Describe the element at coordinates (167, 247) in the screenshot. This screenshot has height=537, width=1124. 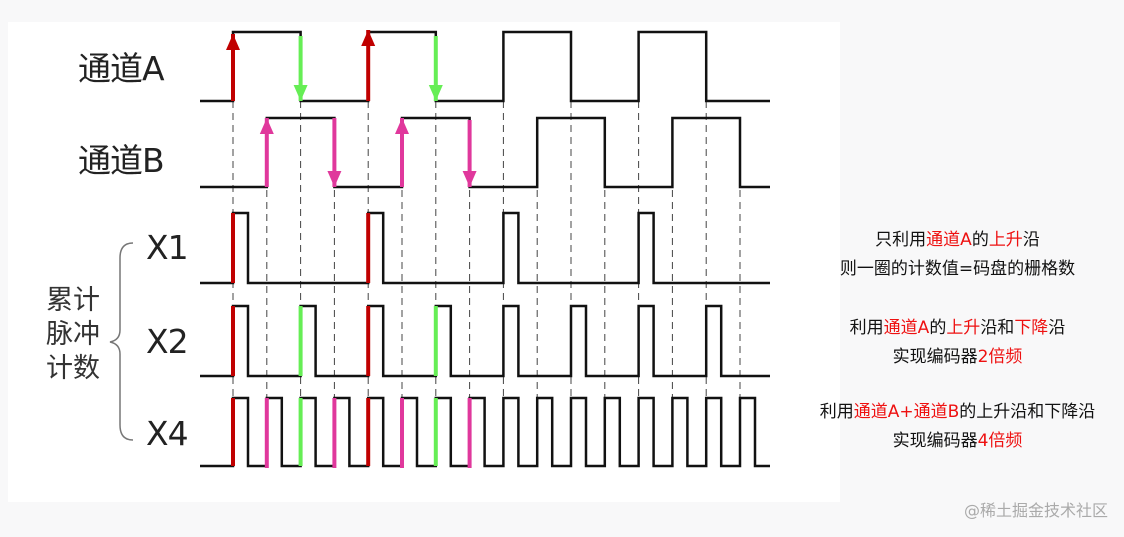
I see `label-x1: X1` at that location.